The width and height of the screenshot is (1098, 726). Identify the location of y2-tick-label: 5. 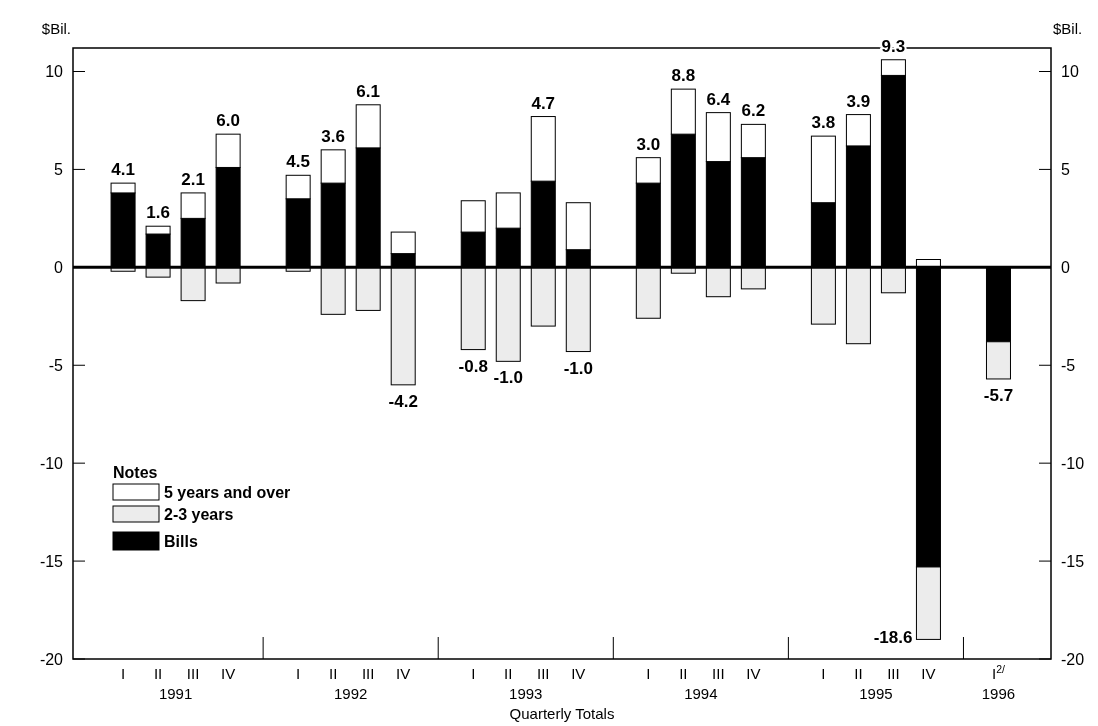
(1065, 170).